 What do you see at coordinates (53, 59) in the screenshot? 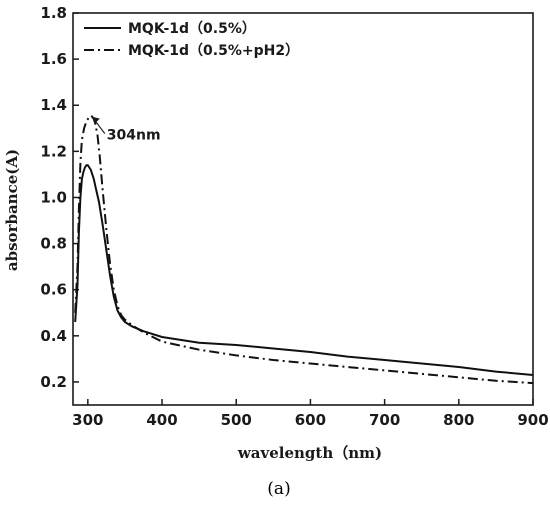
I see `y-tick-label: 1.6` at bounding box center [53, 59].